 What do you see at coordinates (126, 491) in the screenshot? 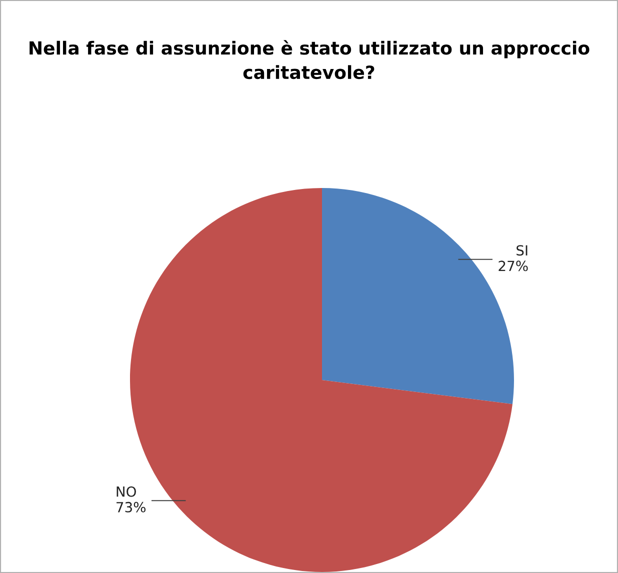
I see `slice-label: NO` at bounding box center [126, 491].